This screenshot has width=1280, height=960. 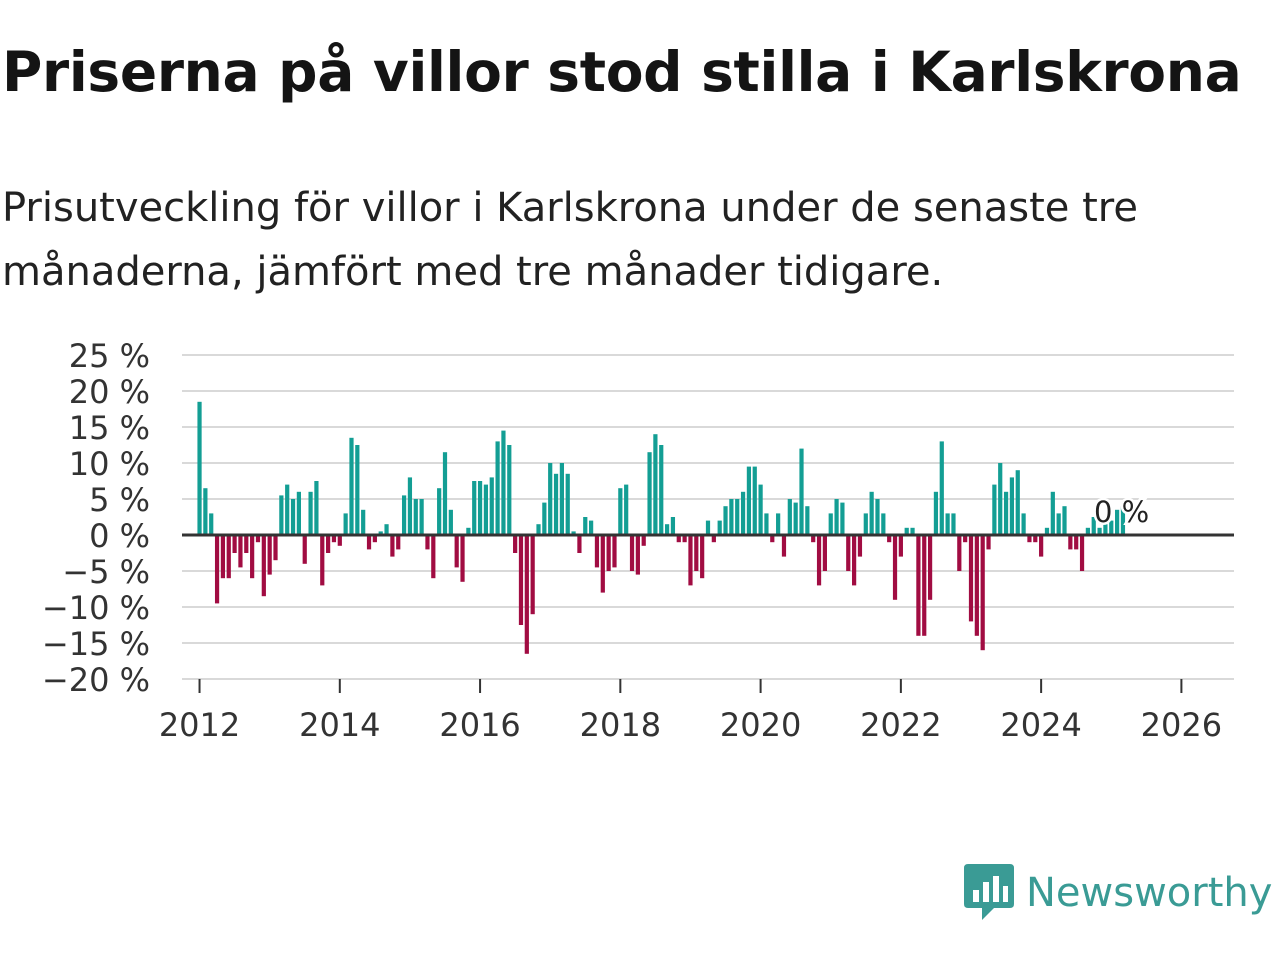 What do you see at coordinates (1040, 723) in the screenshot?
I see `x-tick-label: 2024` at bounding box center [1040, 723].